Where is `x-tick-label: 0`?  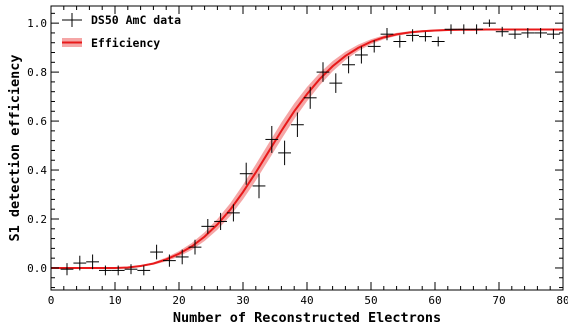 x-tick-label: 0 is located at coordinates (51, 300).